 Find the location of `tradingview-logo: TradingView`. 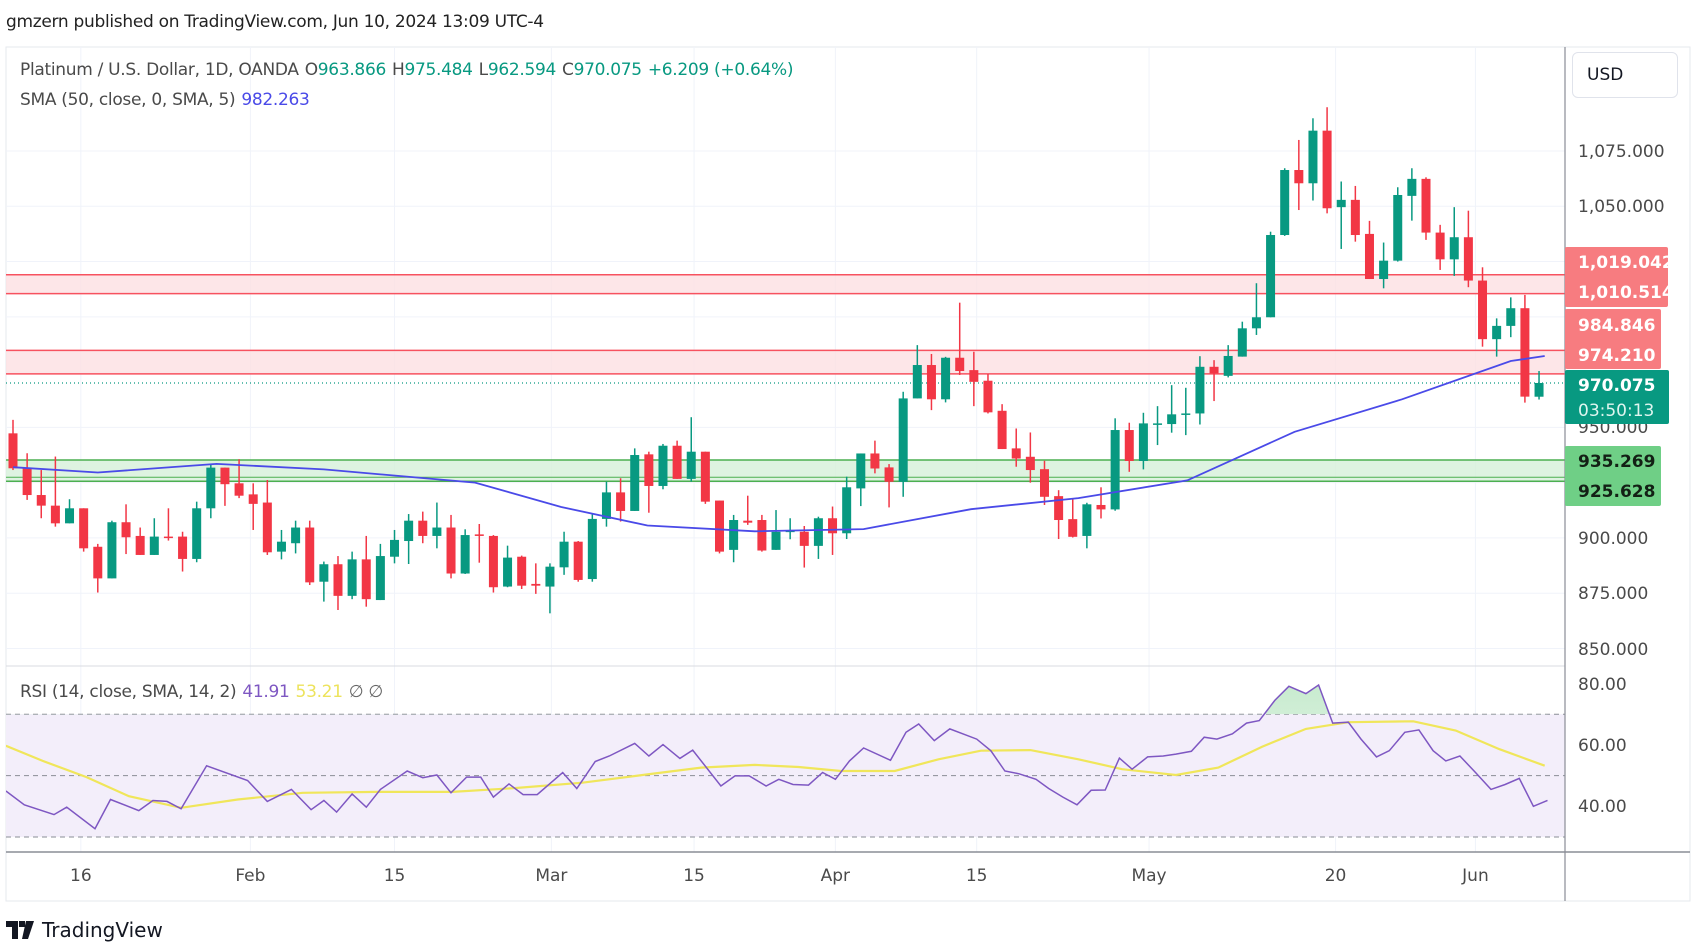

tradingview-logo: TradingView is located at coordinates (84, 930).